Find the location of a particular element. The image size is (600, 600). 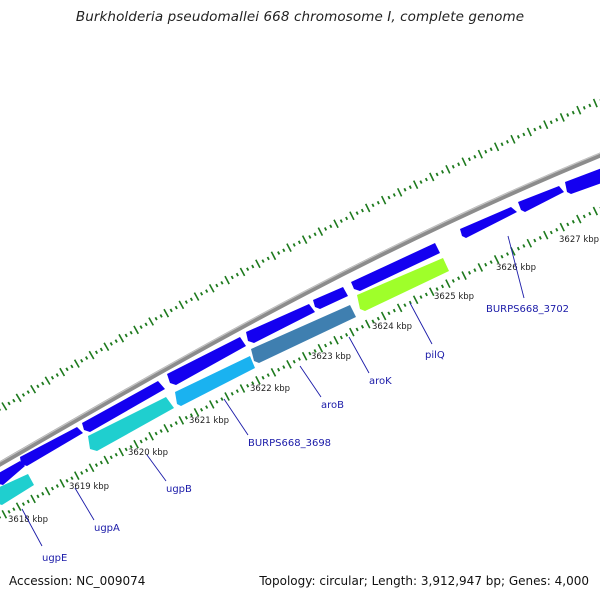

gene-label-aroB: aroB is located at coordinates (332, 405).